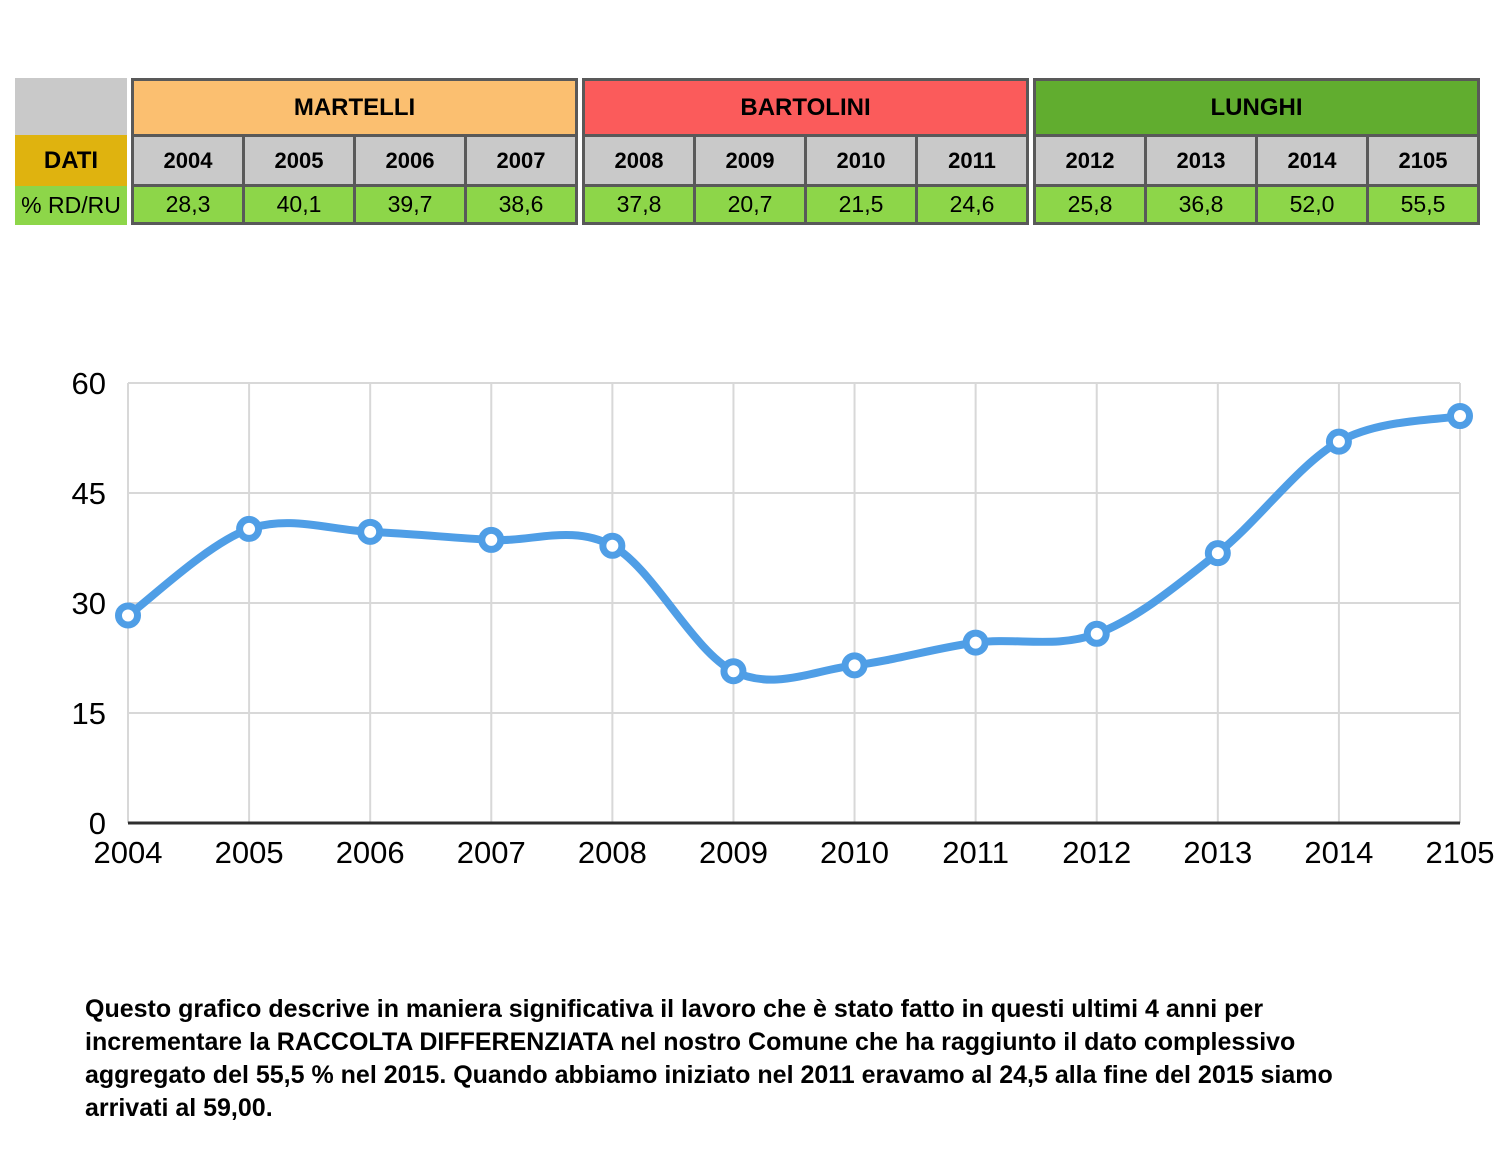  Describe the element at coordinates (71, 205) in the screenshot. I see `row-label-rdru: % RD/RU` at that location.